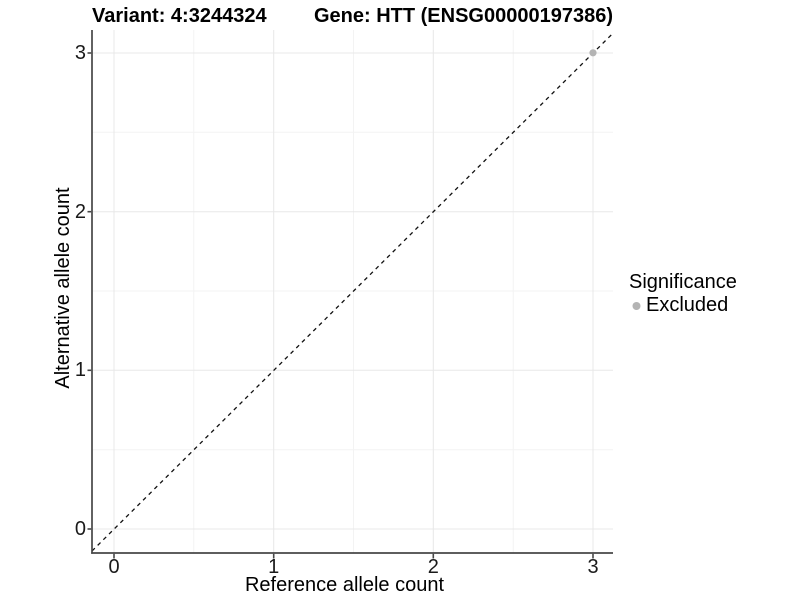  What do you see at coordinates (80, 529) in the screenshot?
I see `y-tick-label-0: 0` at bounding box center [80, 529].